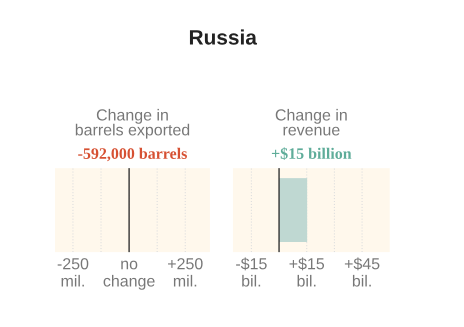 The width and height of the screenshot is (464, 327). I want to click on x-tick-label: -250 mil., so click(73, 272).